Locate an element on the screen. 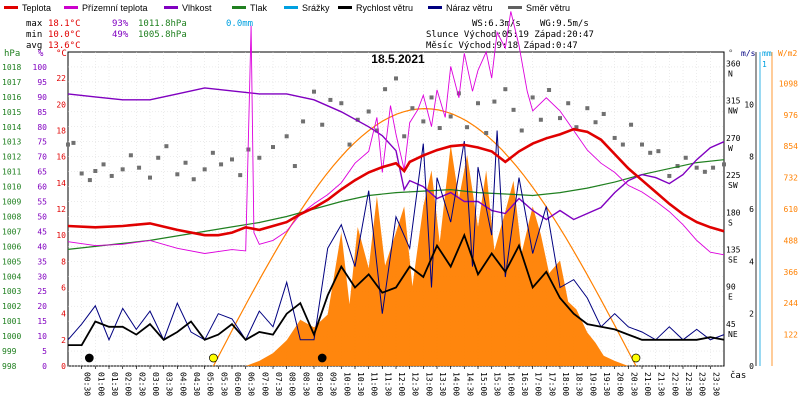  x-tick-label: 10:00 is located at coordinates (346, 384).